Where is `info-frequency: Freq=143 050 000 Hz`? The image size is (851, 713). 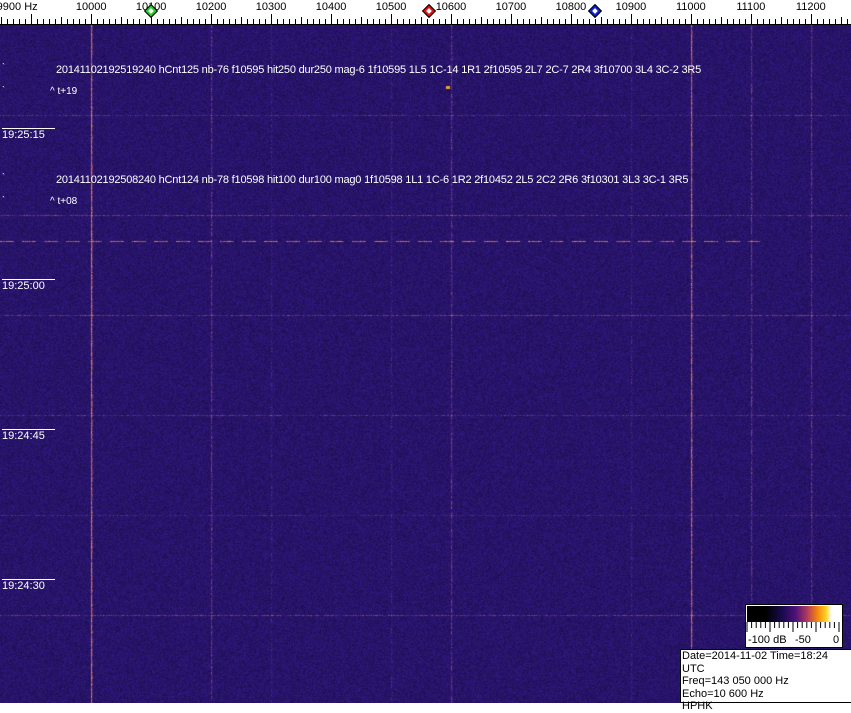
info-frequency: Freq=143 050 000 Hz is located at coordinates (735, 681).